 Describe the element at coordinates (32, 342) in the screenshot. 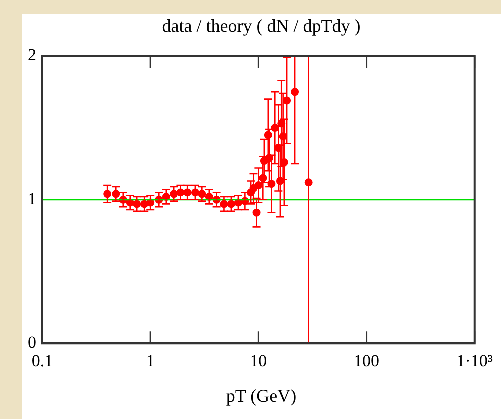

I see `y-tick-label: 0` at that location.